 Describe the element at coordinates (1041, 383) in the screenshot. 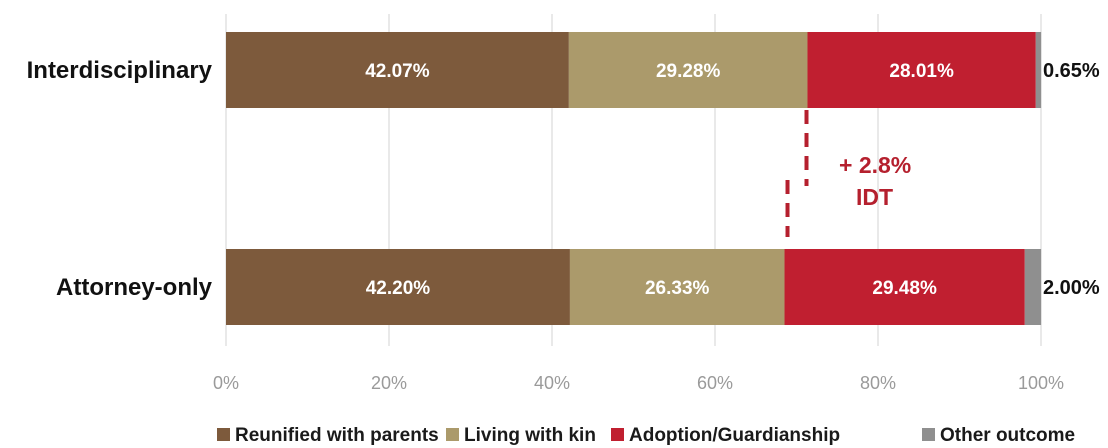

I see `x-tick-label: 100%` at that location.